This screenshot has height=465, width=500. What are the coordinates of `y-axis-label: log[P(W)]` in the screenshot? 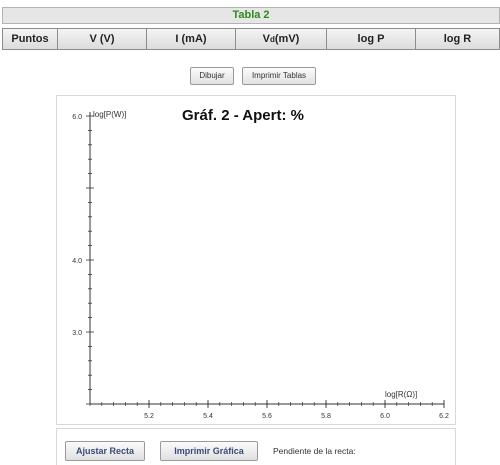 It's located at (109, 114).